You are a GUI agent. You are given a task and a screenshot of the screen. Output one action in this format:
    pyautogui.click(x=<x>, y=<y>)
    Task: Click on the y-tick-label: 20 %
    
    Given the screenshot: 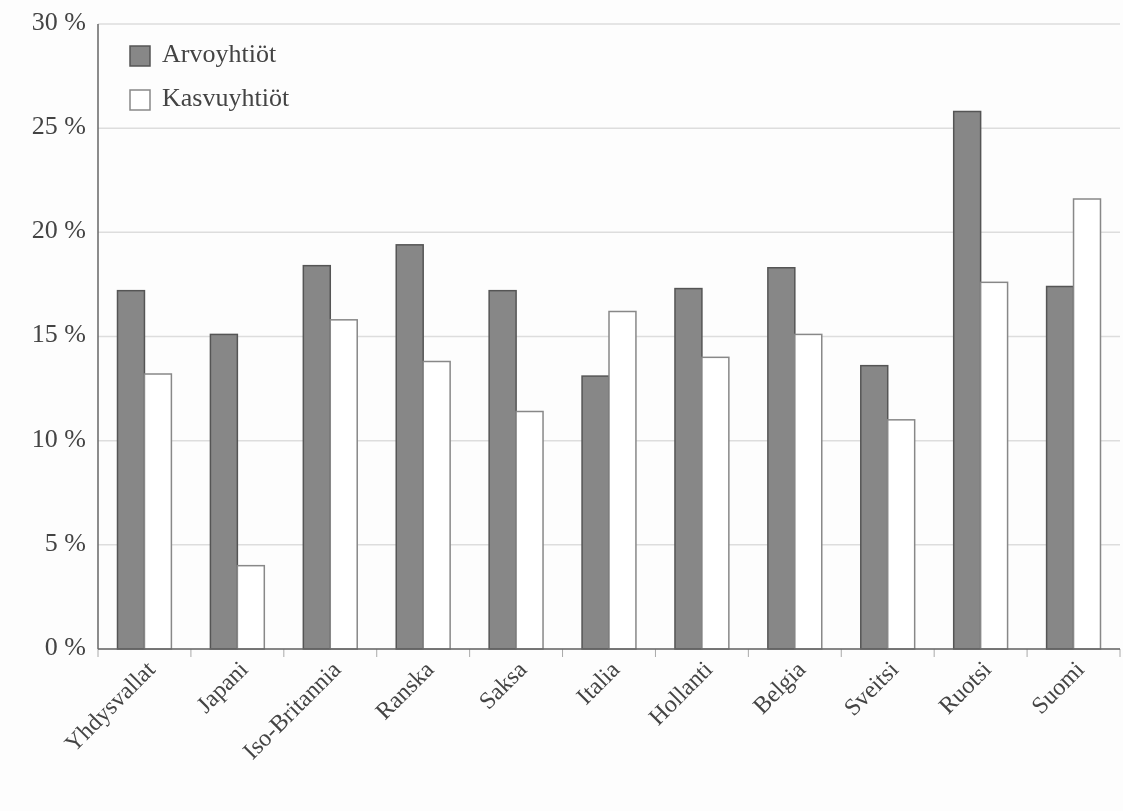 What is the action you would take?
    pyautogui.click(x=58, y=230)
    